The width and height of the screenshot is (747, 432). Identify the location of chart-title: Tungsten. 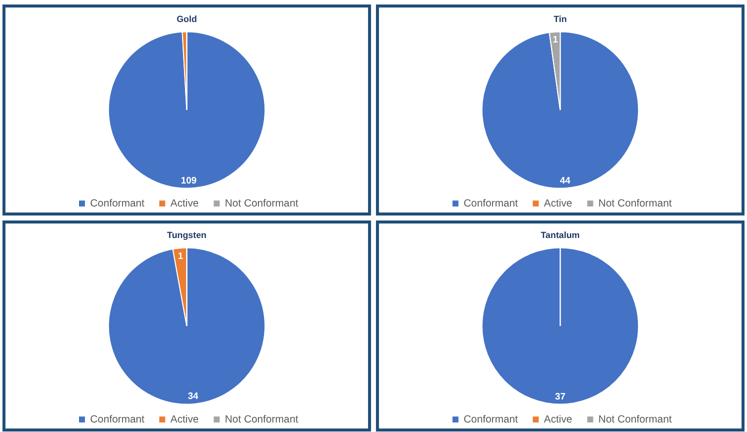
(186, 235).